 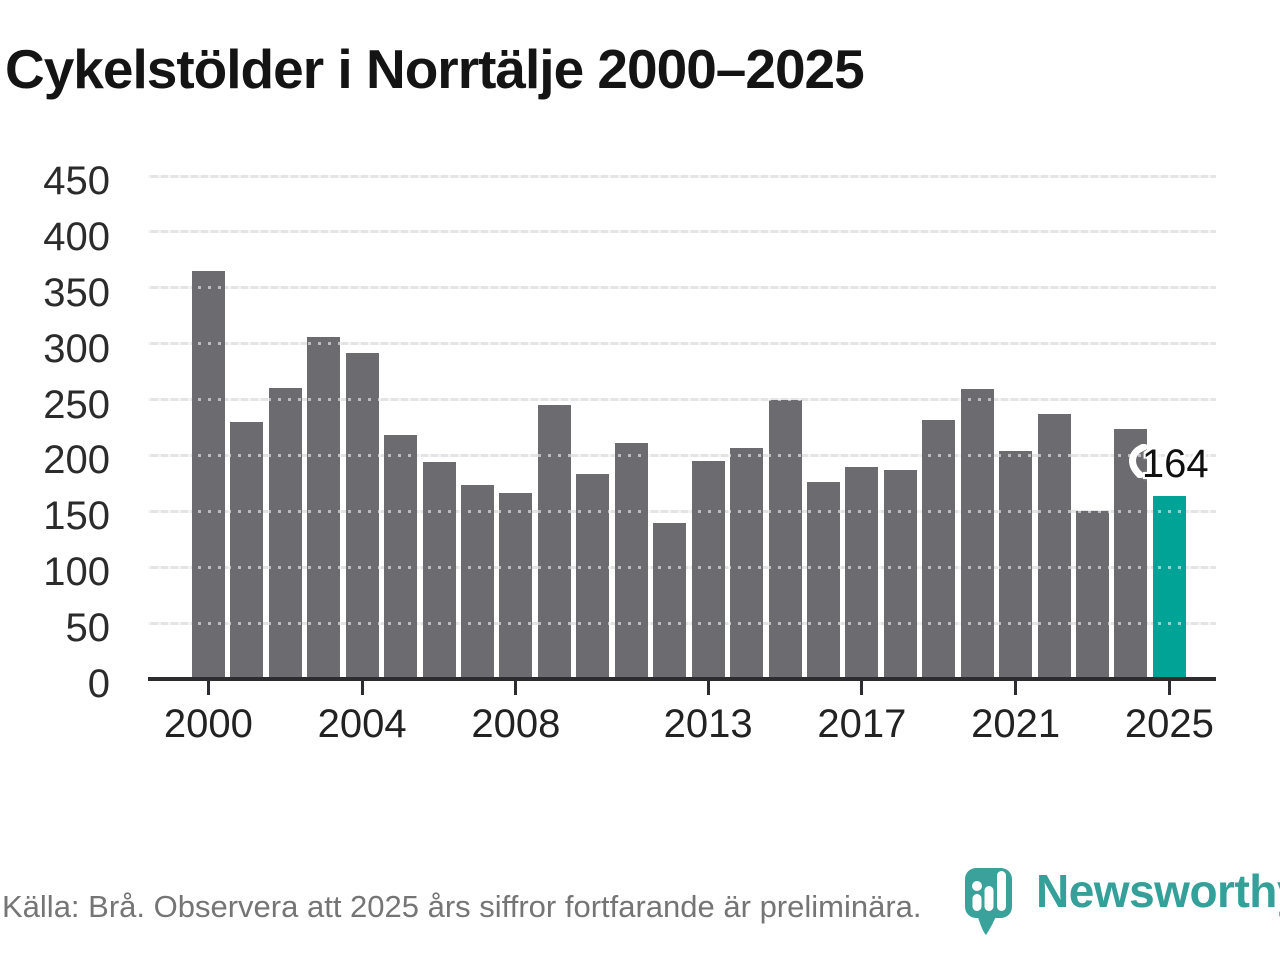 What do you see at coordinates (862, 724) in the screenshot?
I see `x-tick-label-2017: 2017` at bounding box center [862, 724].